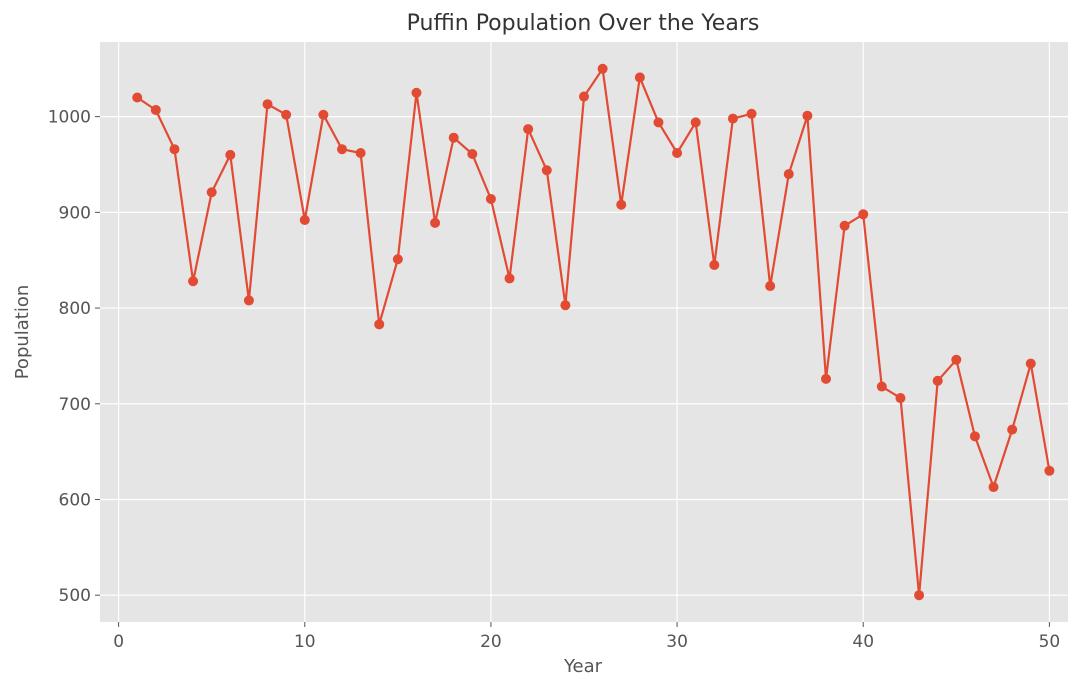 The image size is (1080, 690). Describe the element at coordinates (491, 642) in the screenshot. I see `x-tick-label: 20` at that location.